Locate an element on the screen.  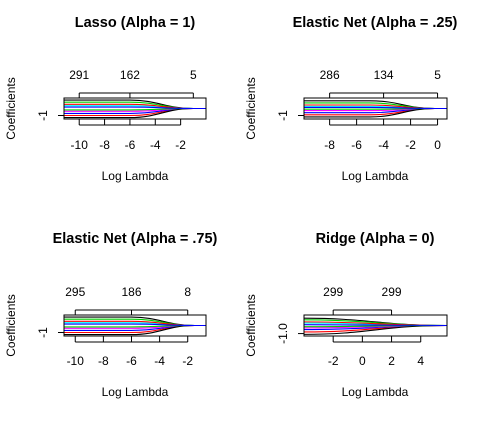
top-tick-label: 186 is located at coordinates (131, 292).